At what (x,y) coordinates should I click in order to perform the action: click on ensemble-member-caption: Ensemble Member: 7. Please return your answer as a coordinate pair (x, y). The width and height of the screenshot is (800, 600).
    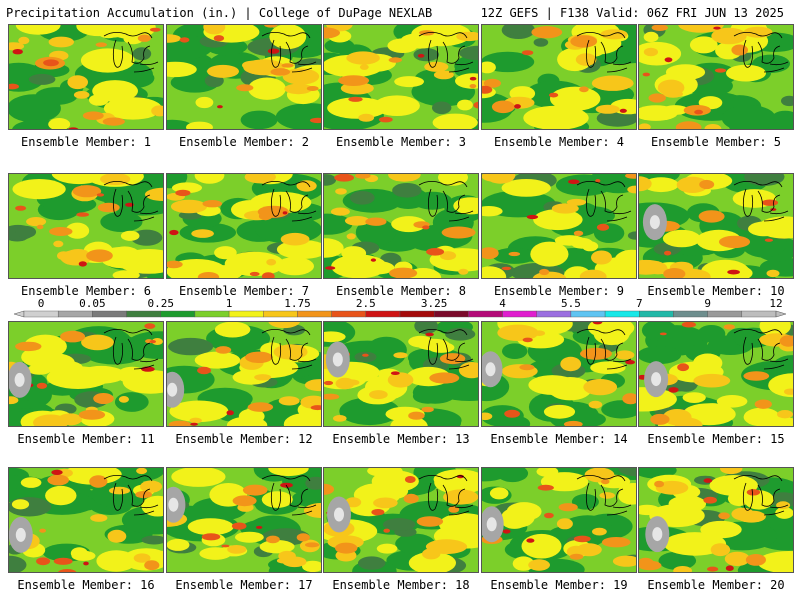
    Looking at the image, I should click on (244, 291).